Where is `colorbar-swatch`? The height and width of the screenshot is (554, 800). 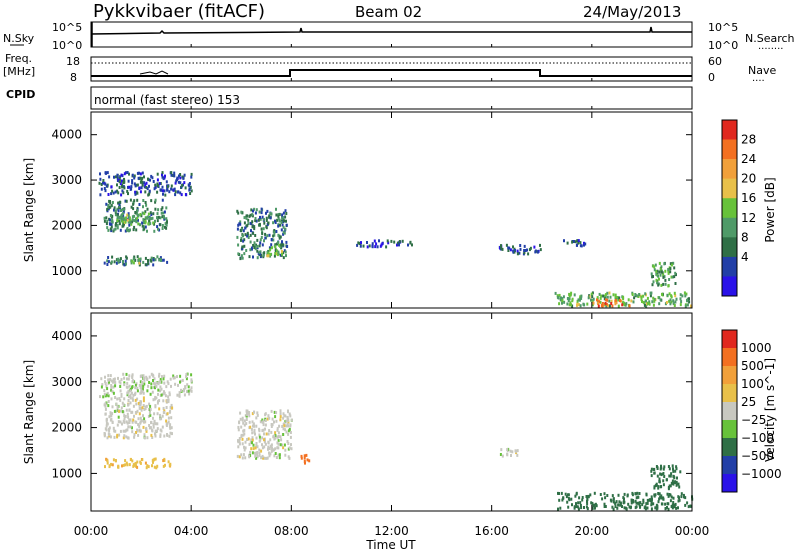 colorbar-swatch is located at coordinates (729, 286).